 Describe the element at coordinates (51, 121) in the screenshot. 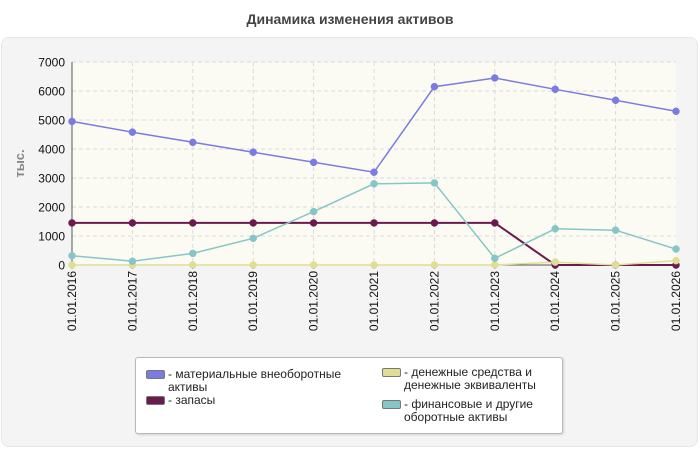

I see `y-tick-label: 5000` at that location.